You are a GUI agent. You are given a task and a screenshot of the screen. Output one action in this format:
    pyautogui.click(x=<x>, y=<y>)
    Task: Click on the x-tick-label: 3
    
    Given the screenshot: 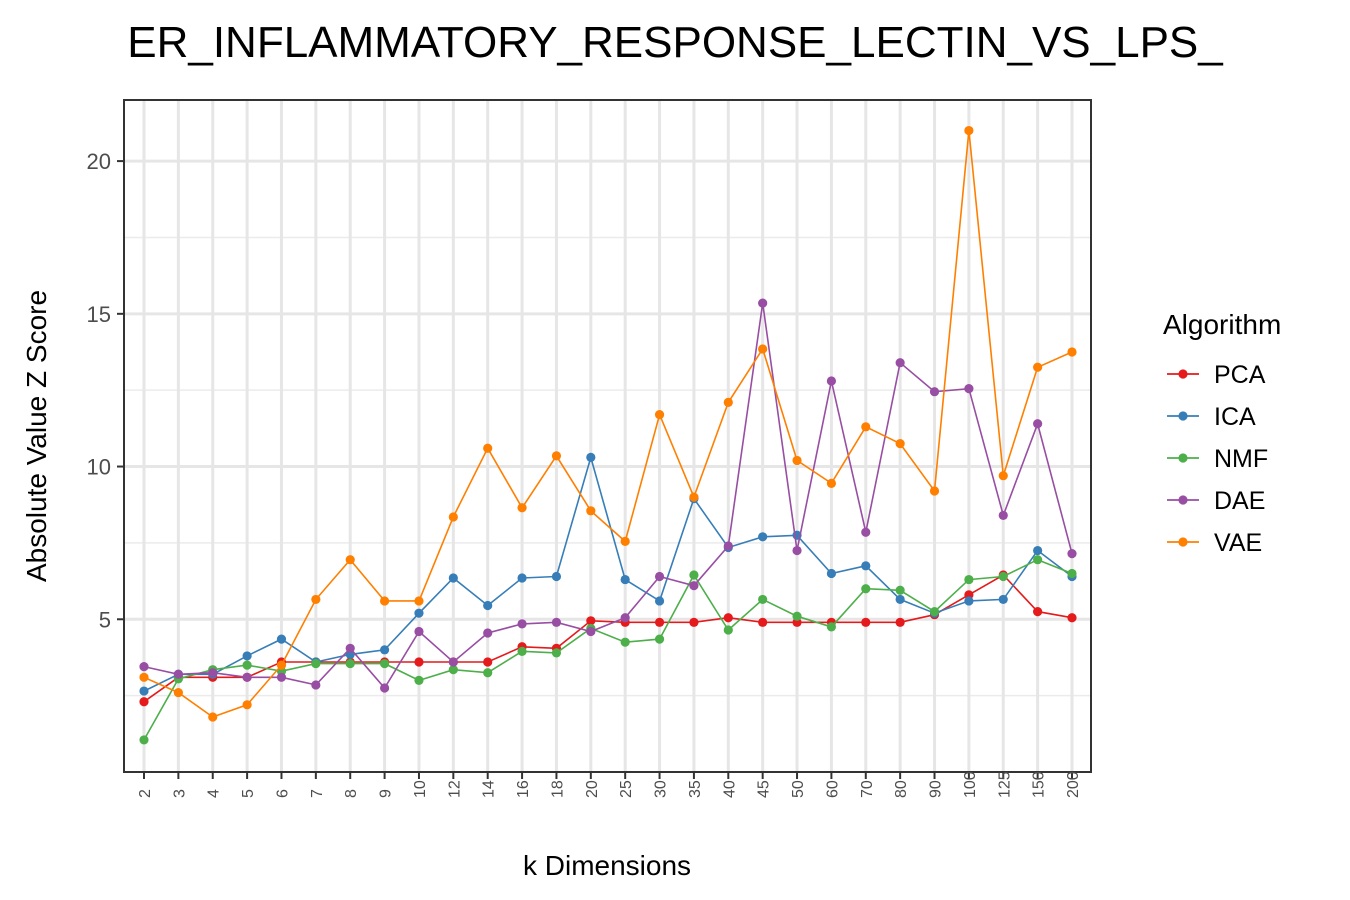 What is the action you would take?
    pyautogui.click(x=179, y=793)
    